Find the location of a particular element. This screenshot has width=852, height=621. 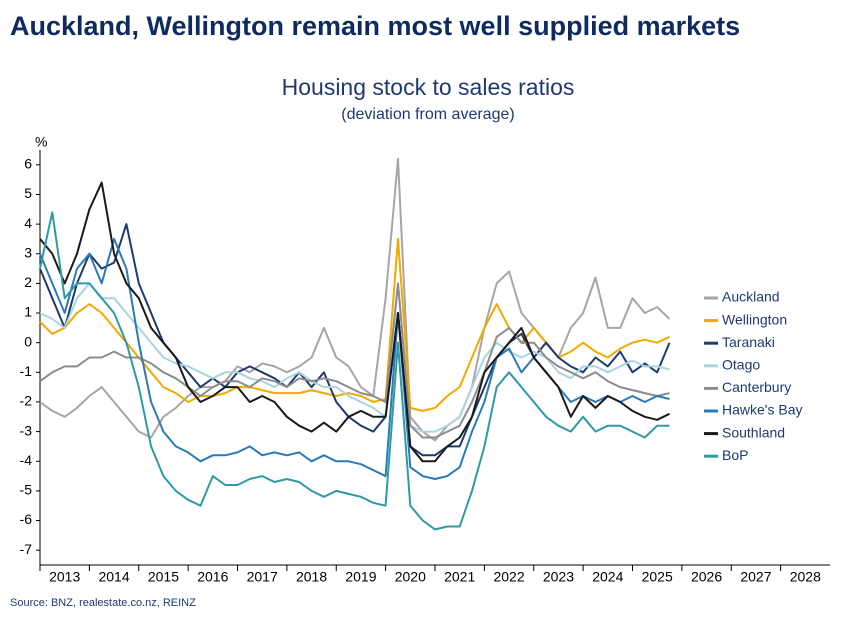

legend-label: Hawke's Bay is located at coordinates (762, 410).